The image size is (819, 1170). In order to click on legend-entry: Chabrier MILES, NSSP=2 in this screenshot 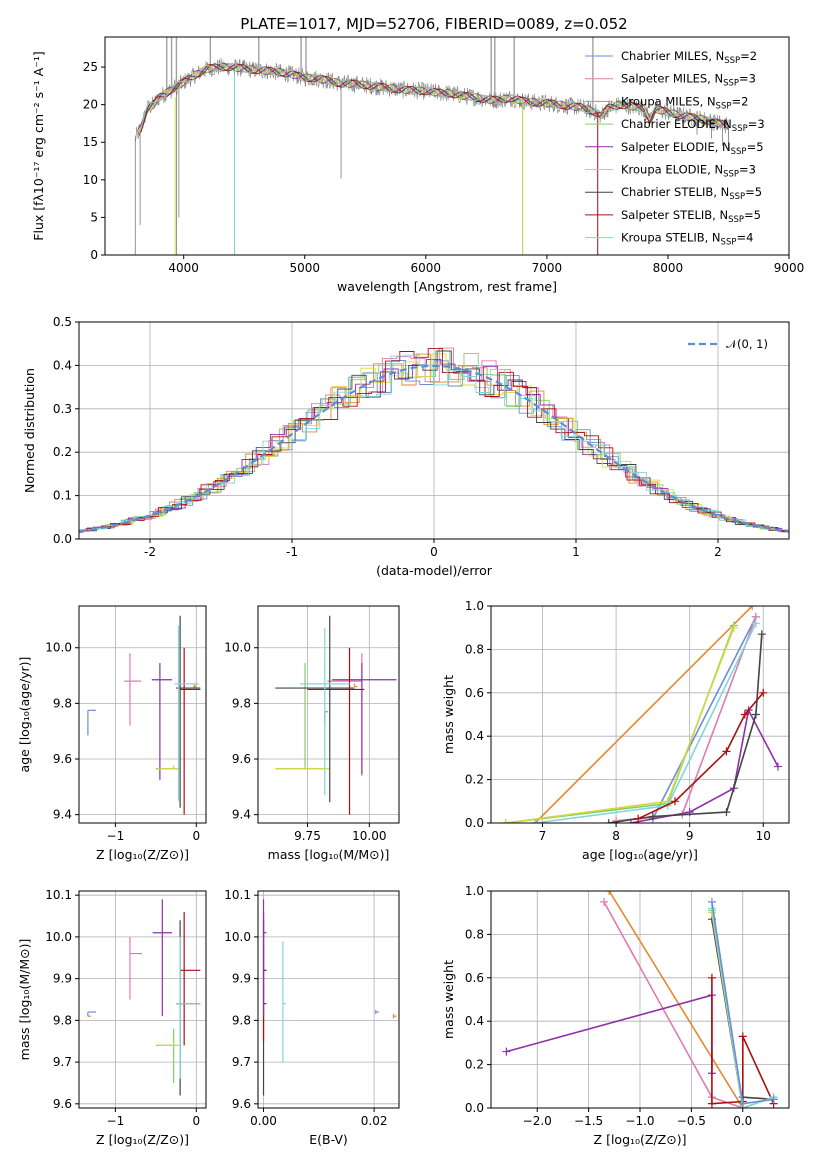, I will do `click(689, 57)`.